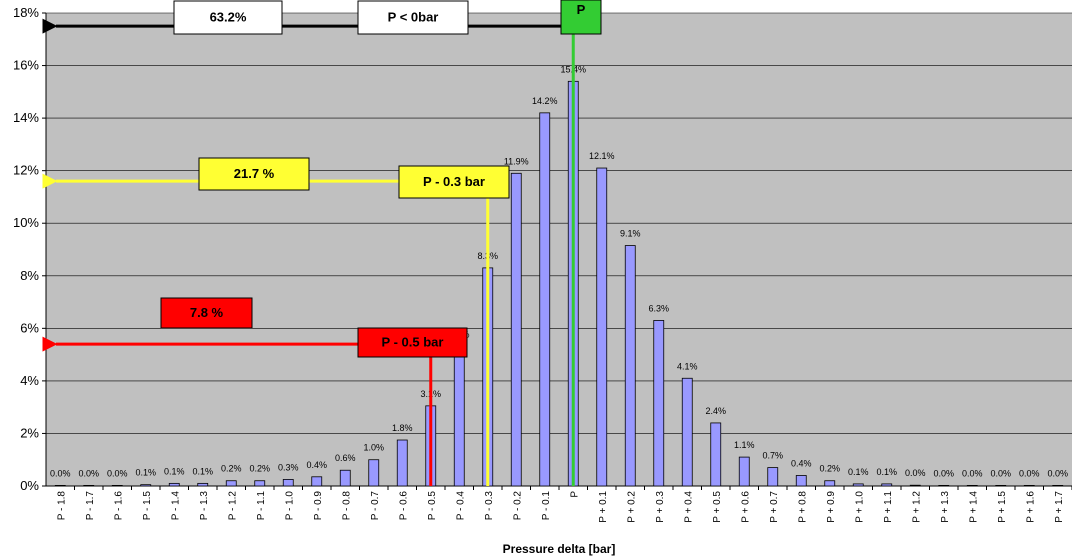 The height and width of the screenshot is (560, 1072). Describe the element at coordinates (660, 507) in the screenshot. I see `x-tick-label: P + 0.3` at that location.